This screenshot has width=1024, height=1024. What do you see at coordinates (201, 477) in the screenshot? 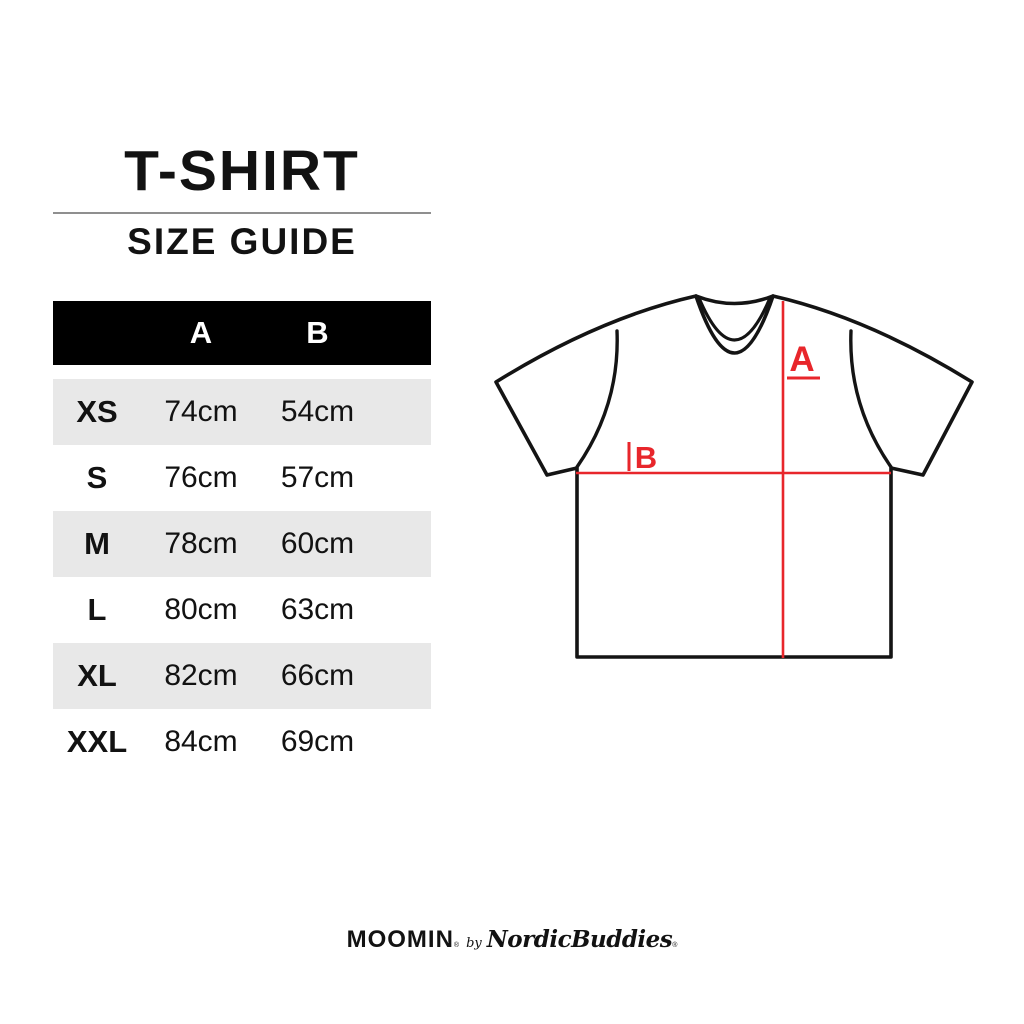
I see `a-cell: 76cm` at bounding box center [201, 477].